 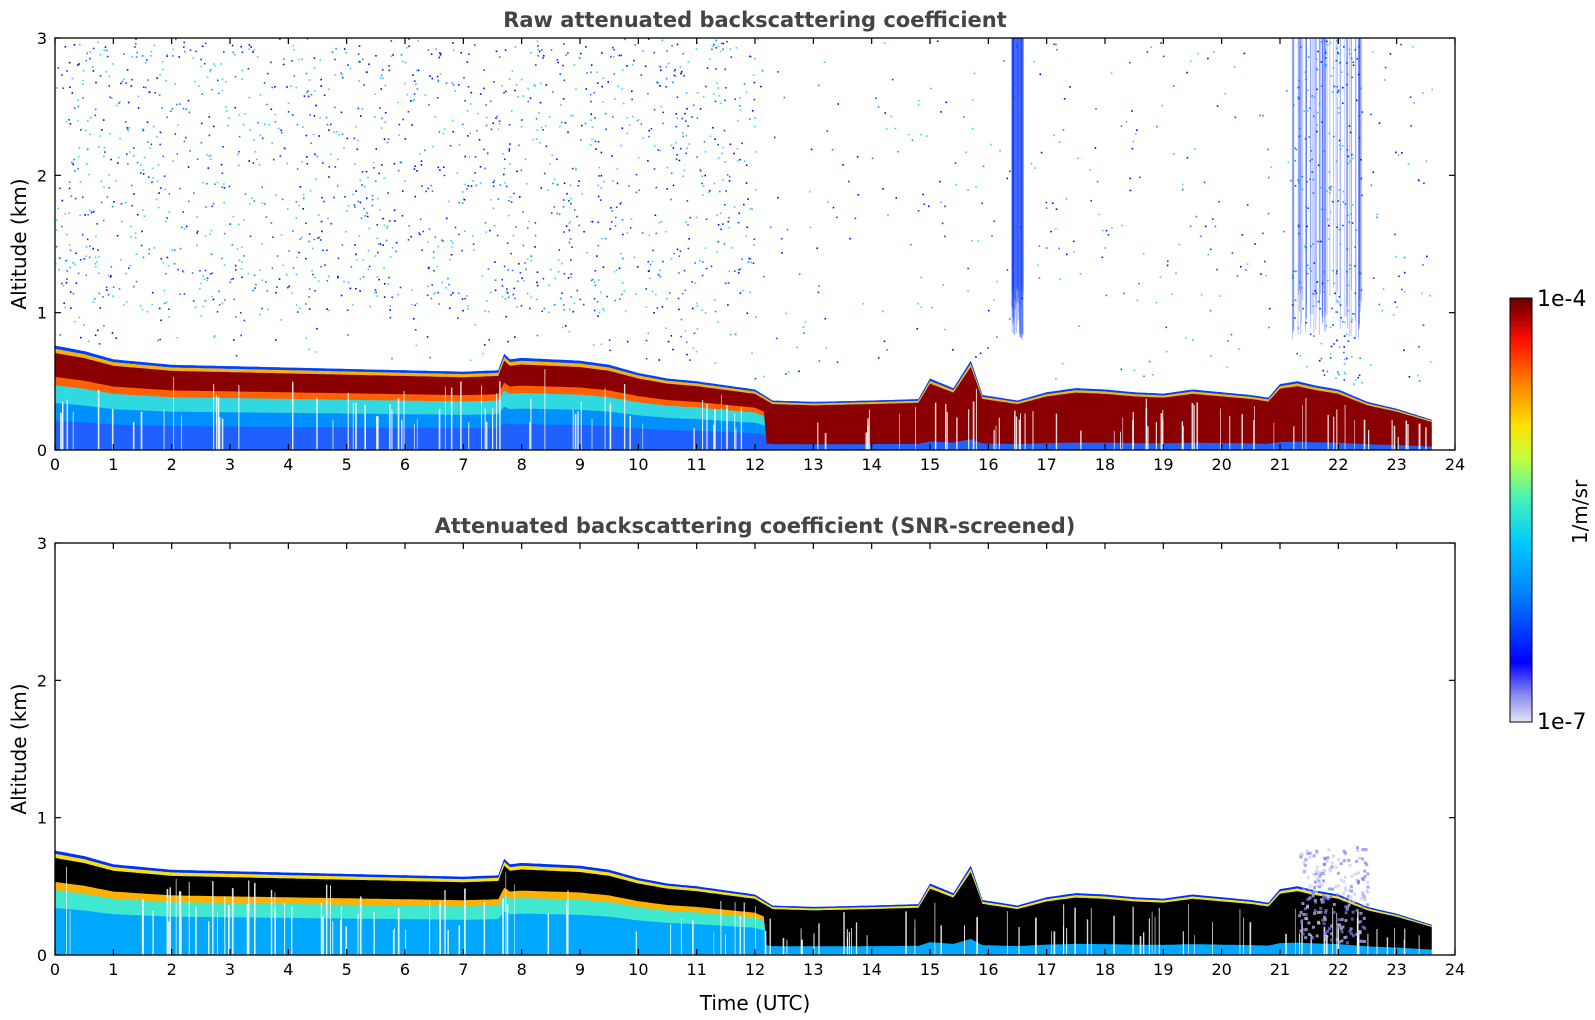 What do you see at coordinates (42, 38) in the screenshot?
I see `y-tick-label: 3` at bounding box center [42, 38].